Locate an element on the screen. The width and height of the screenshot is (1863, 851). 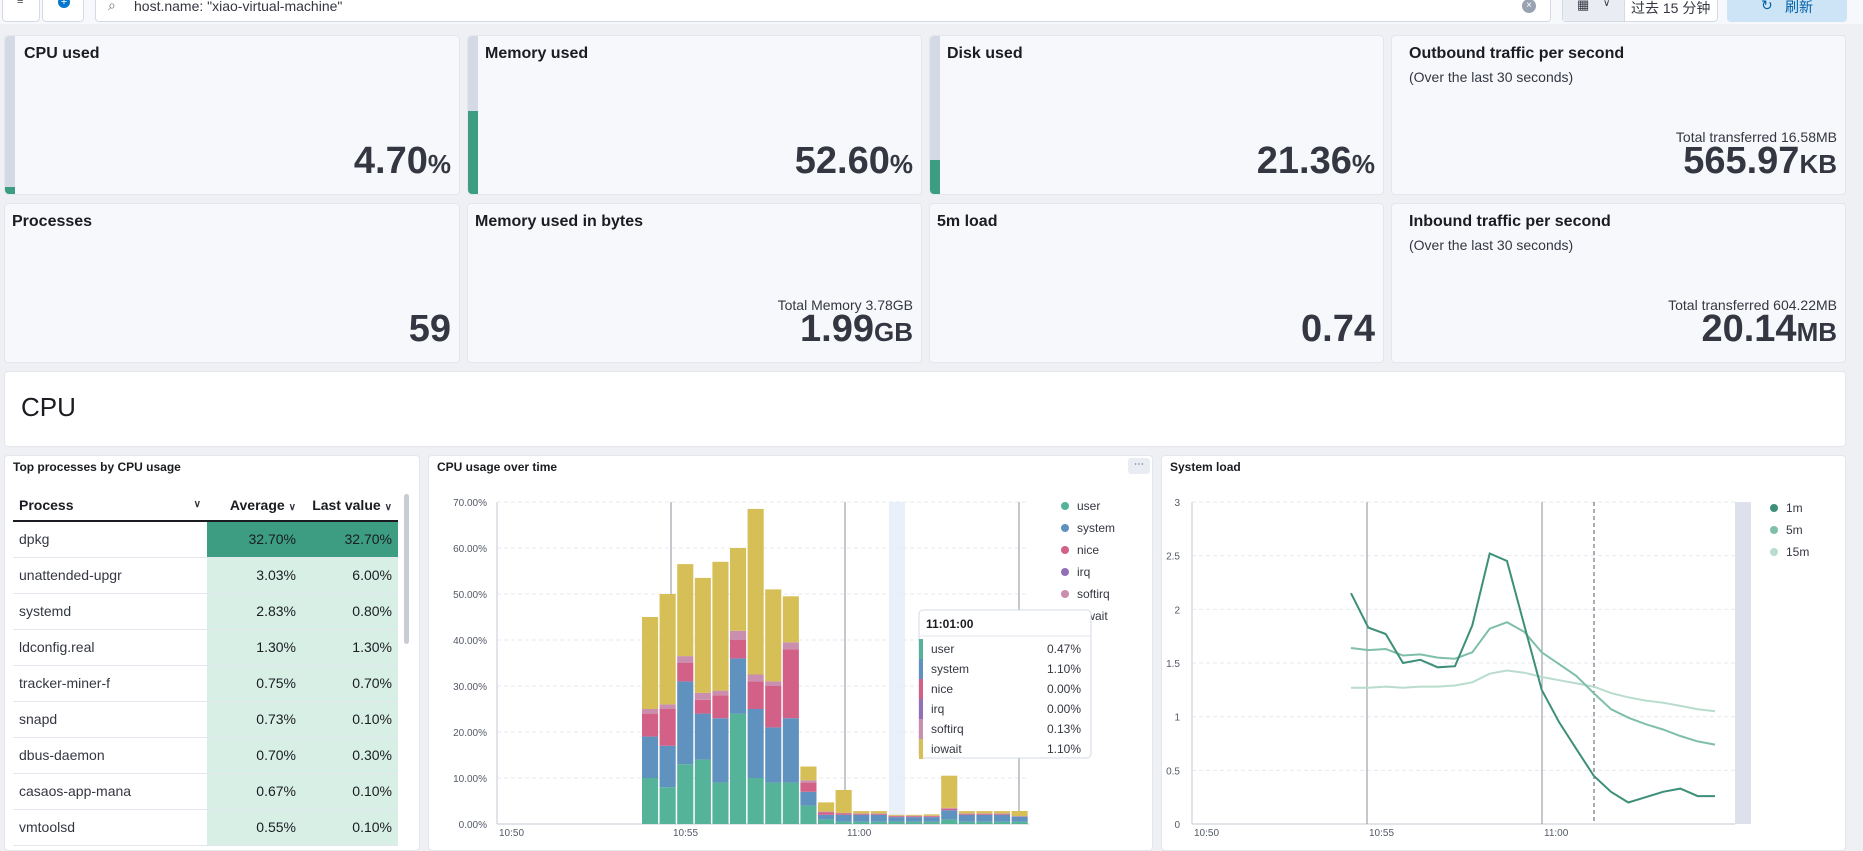
clear-icon: × is located at coordinates (1529, 6).